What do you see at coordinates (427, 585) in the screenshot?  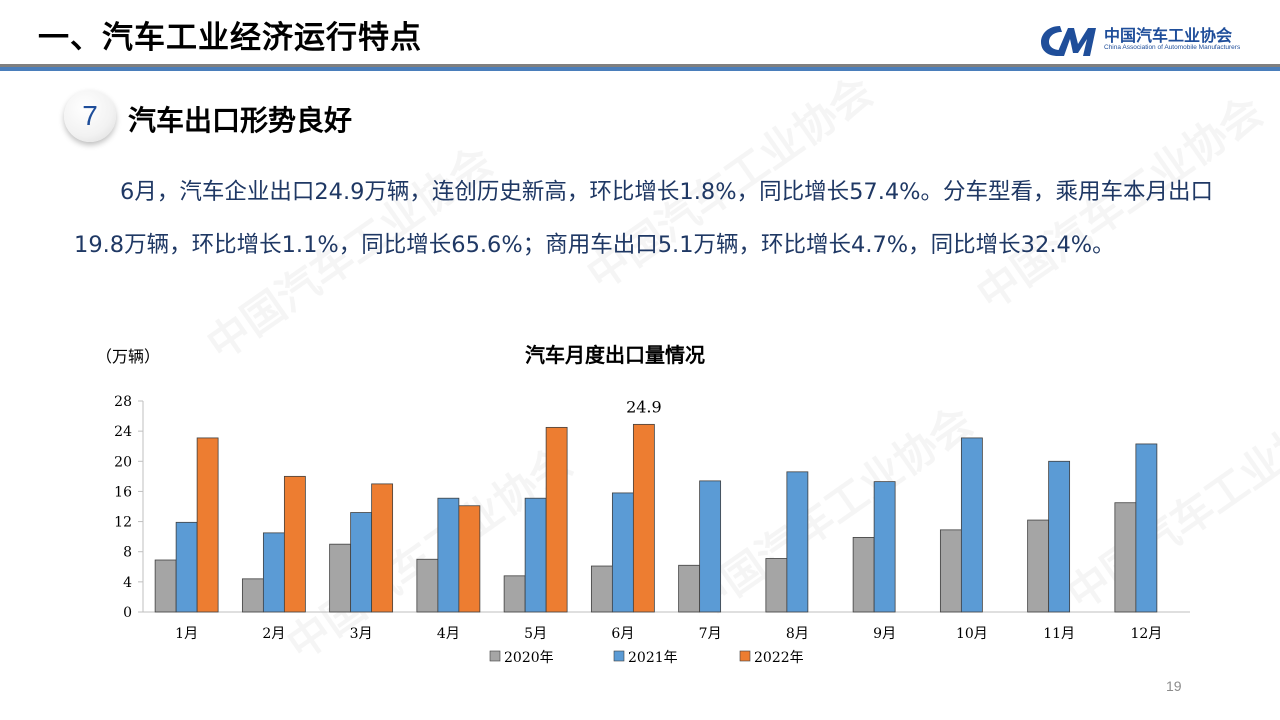 I see `bar-2020年-4月` at bounding box center [427, 585].